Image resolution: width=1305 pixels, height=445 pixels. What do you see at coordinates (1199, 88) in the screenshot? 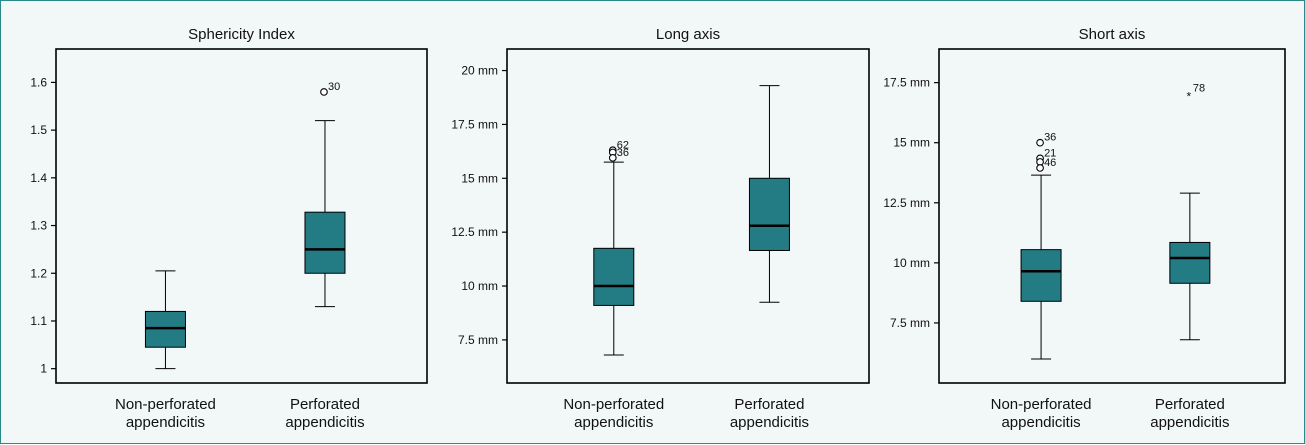
I see `outlier-label: 78` at bounding box center [1199, 88].